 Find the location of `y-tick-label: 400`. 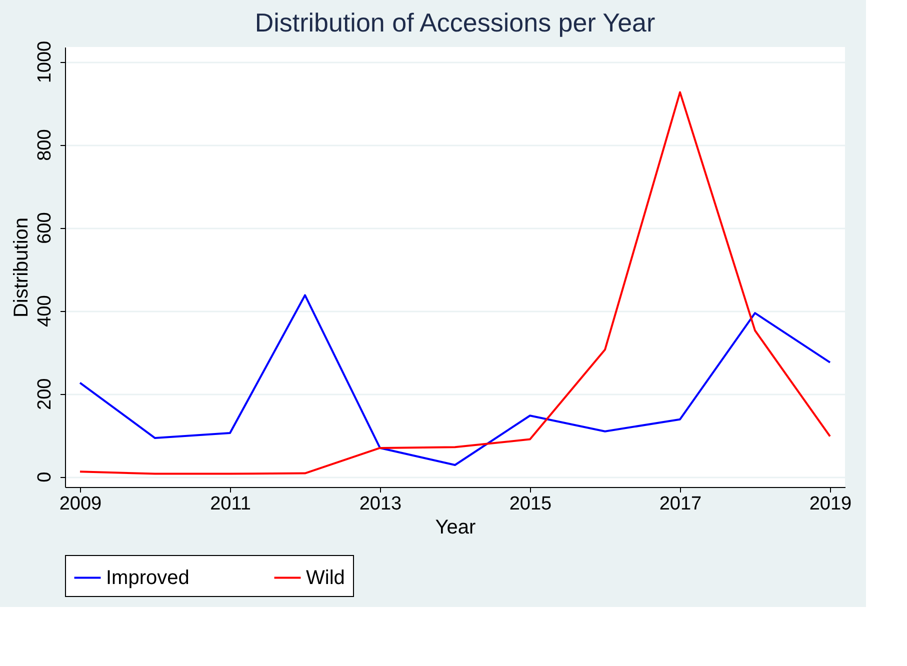

y-tick-label: 400 is located at coordinates (45, 311).